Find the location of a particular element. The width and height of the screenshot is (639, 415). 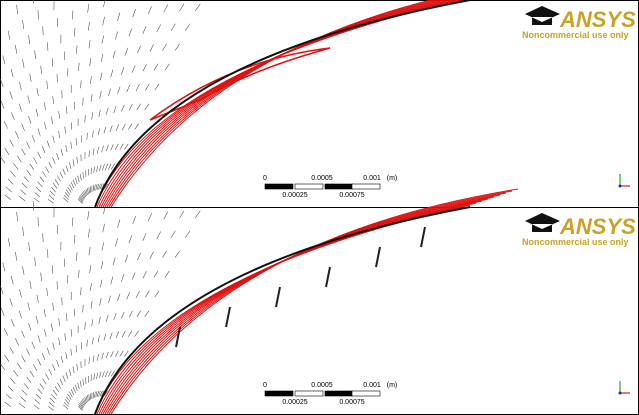

scale-label: 0.001 is located at coordinates (372, 178).